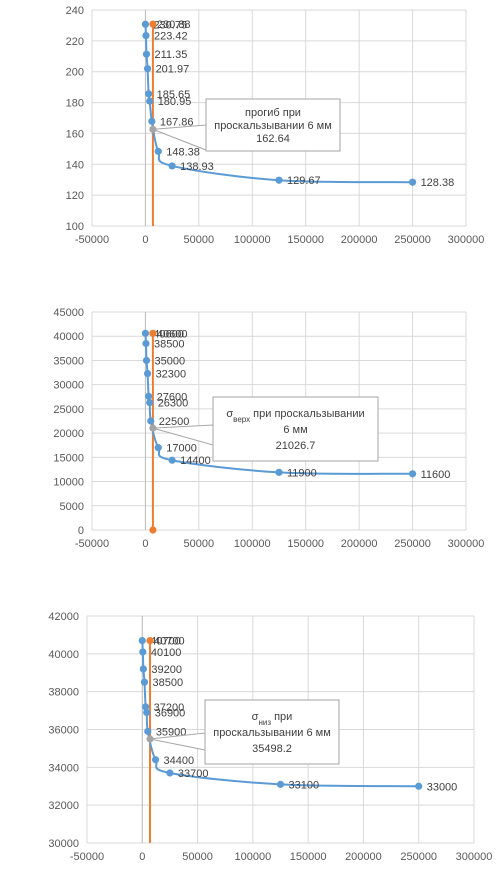  What do you see at coordinates (63, 806) in the screenshot?
I see `y-tick-label: 32000` at bounding box center [63, 806].